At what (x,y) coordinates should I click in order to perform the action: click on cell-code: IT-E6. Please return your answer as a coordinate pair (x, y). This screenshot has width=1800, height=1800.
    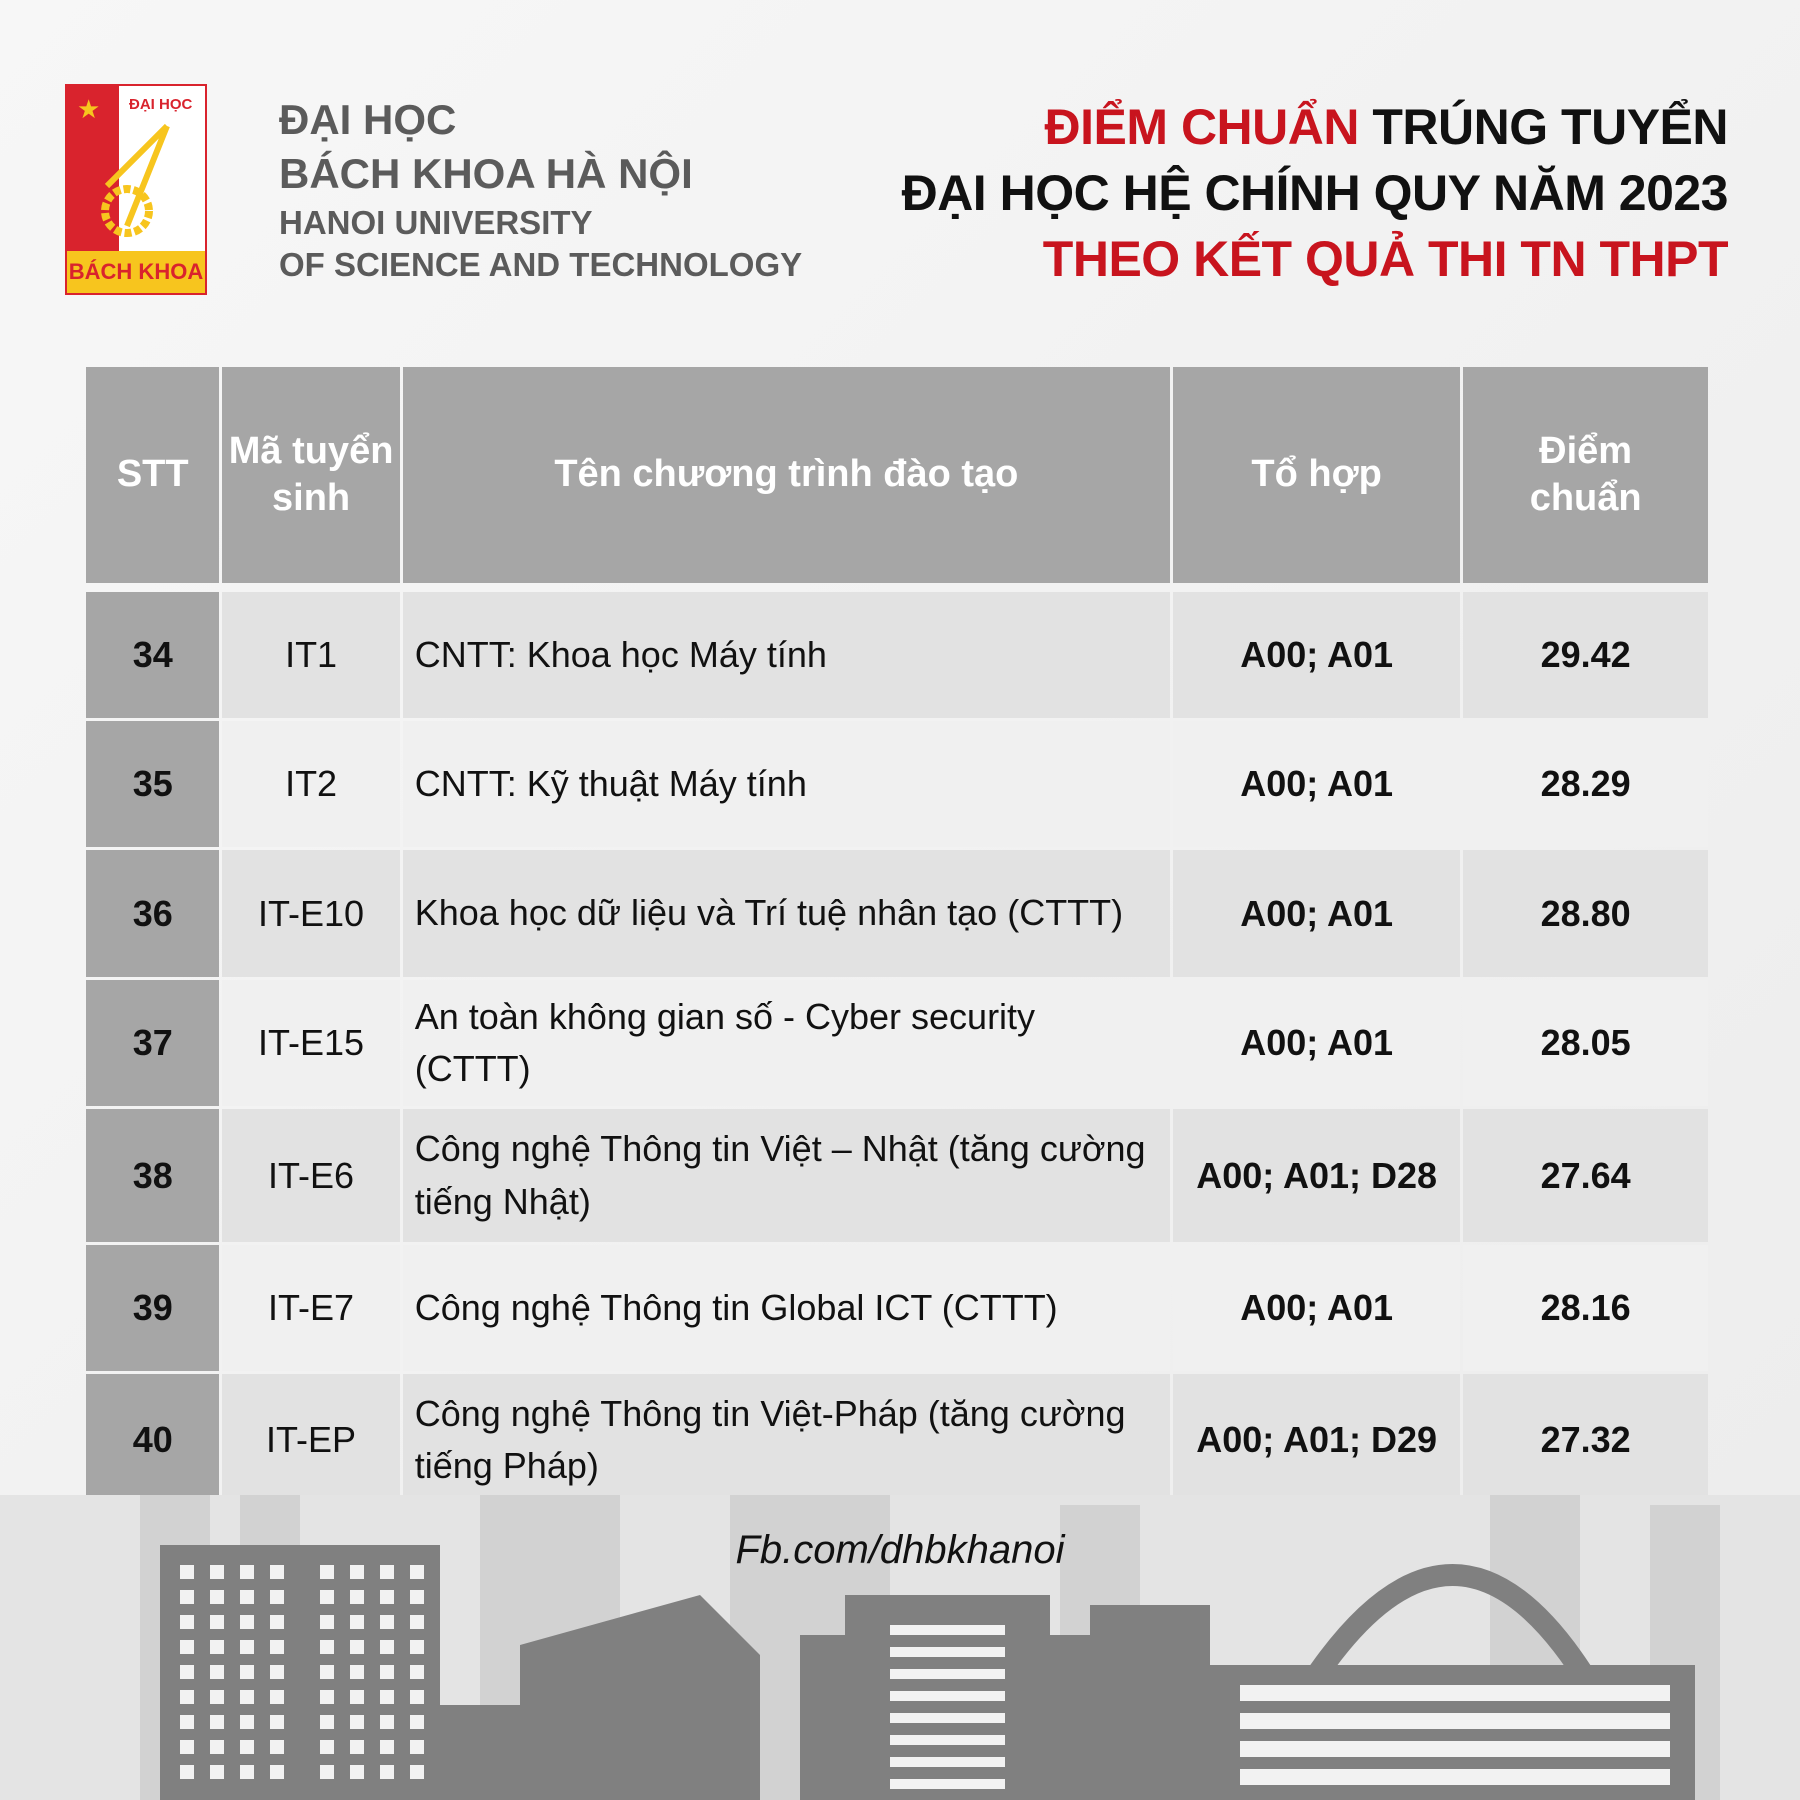
    Looking at the image, I should click on (311, 1175).